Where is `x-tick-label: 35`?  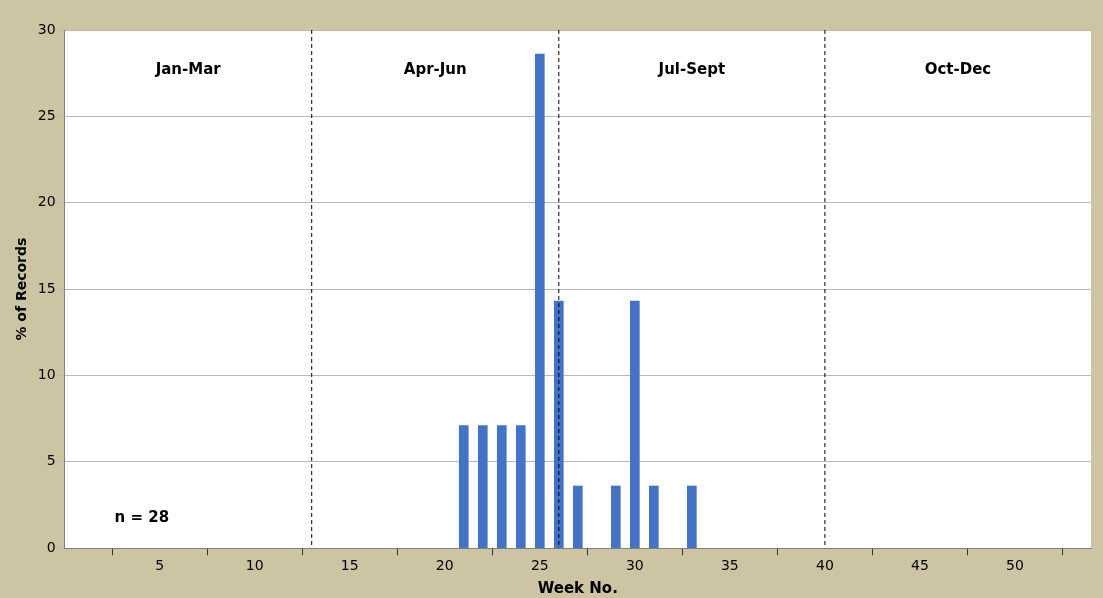 x-tick-label: 35 is located at coordinates (729, 565).